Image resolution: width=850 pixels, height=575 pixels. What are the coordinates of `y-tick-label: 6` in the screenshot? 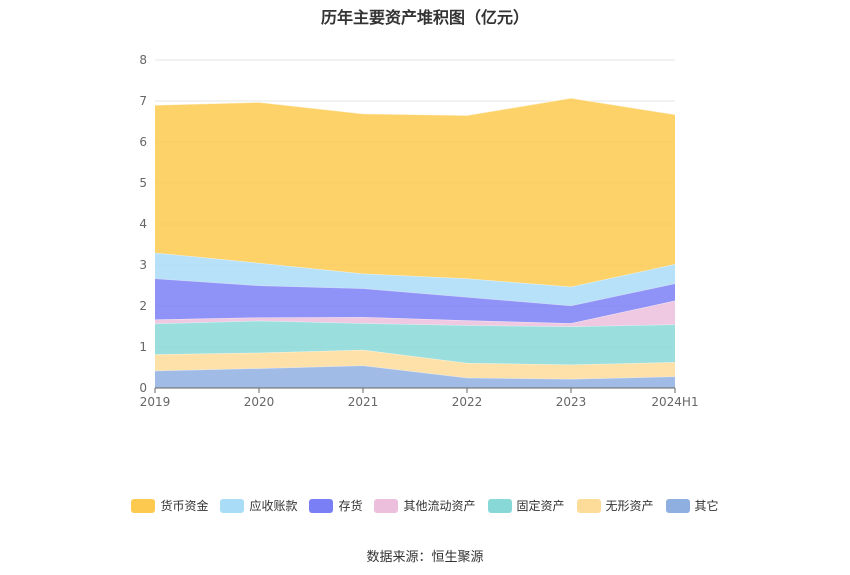 It's located at (143, 142).